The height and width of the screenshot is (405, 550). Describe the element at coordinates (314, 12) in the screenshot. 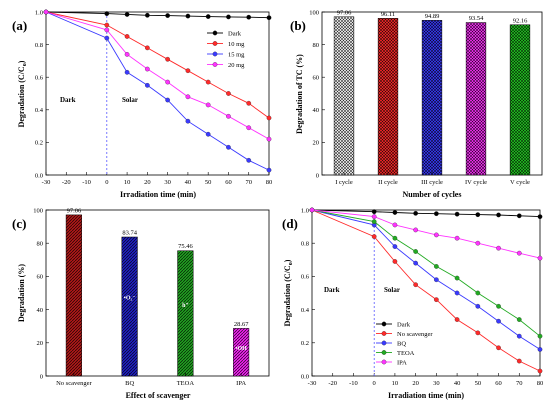

I see `b-ytick-label: 100` at that location.